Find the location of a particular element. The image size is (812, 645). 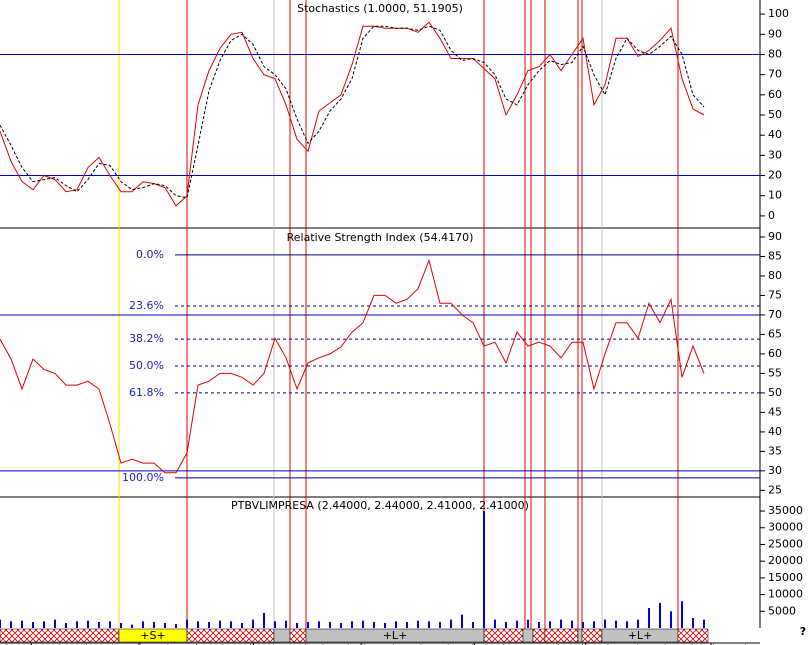

y-tick-label: 75 is located at coordinates (775, 294).